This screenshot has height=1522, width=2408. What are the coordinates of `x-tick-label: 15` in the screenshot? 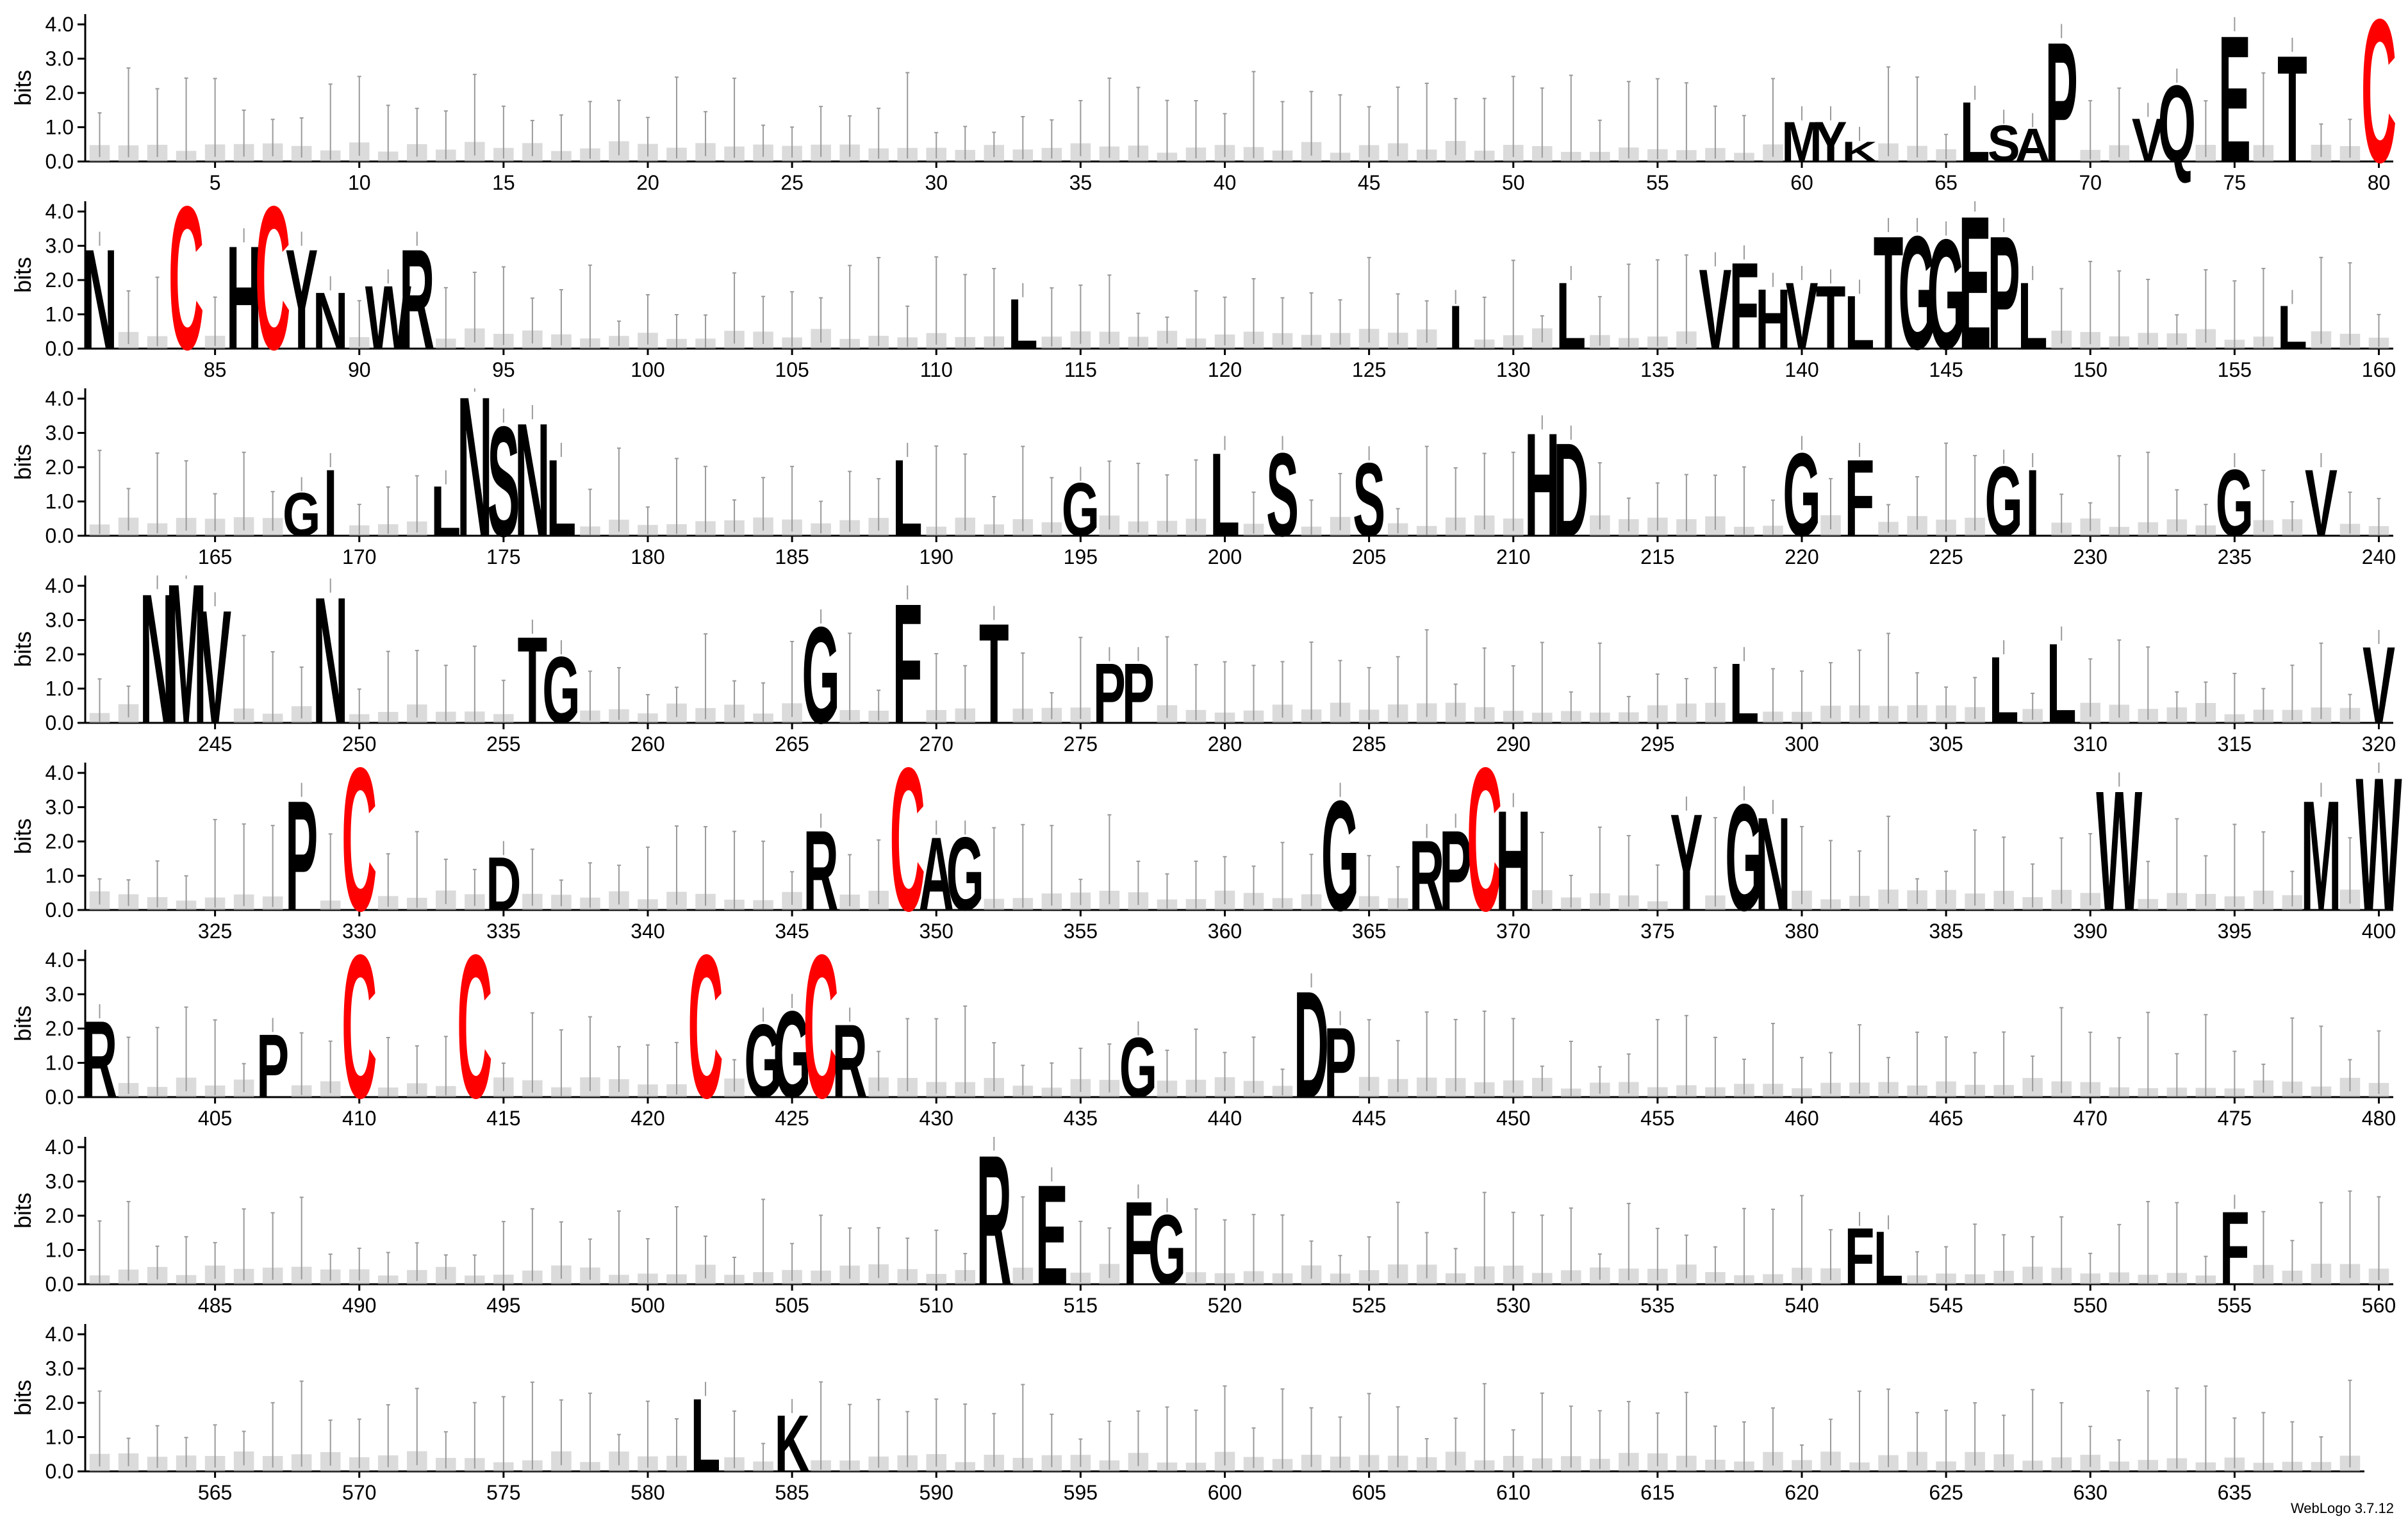 It's located at (503, 182).